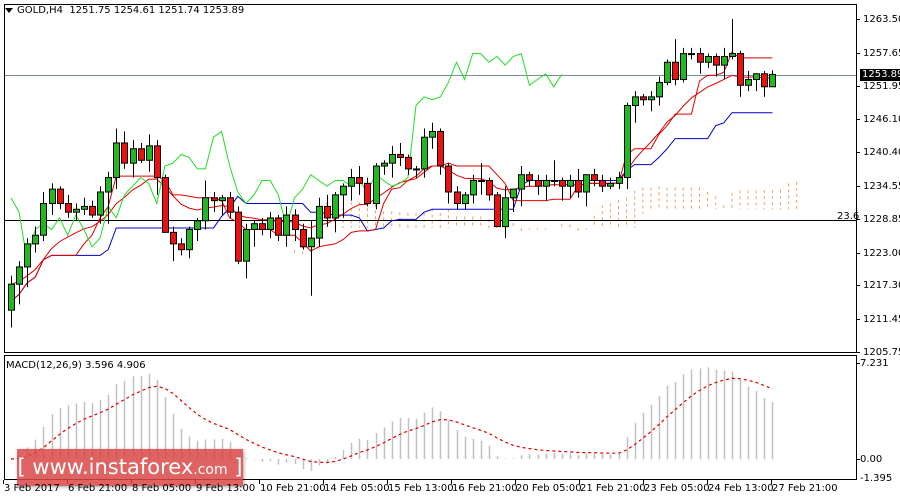 The width and height of the screenshot is (900, 500). Describe the element at coordinates (871, 459) in the screenshot. I see `macd-tick-label: 0.00` at that location.